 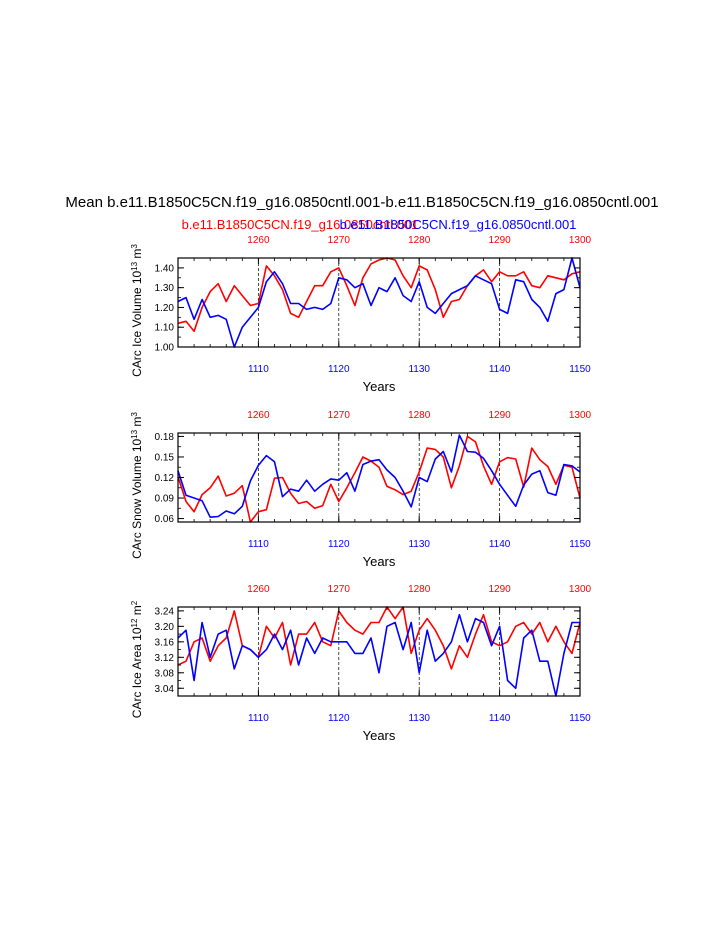 I want to click on series-line-red, so click(x=379, y=295).